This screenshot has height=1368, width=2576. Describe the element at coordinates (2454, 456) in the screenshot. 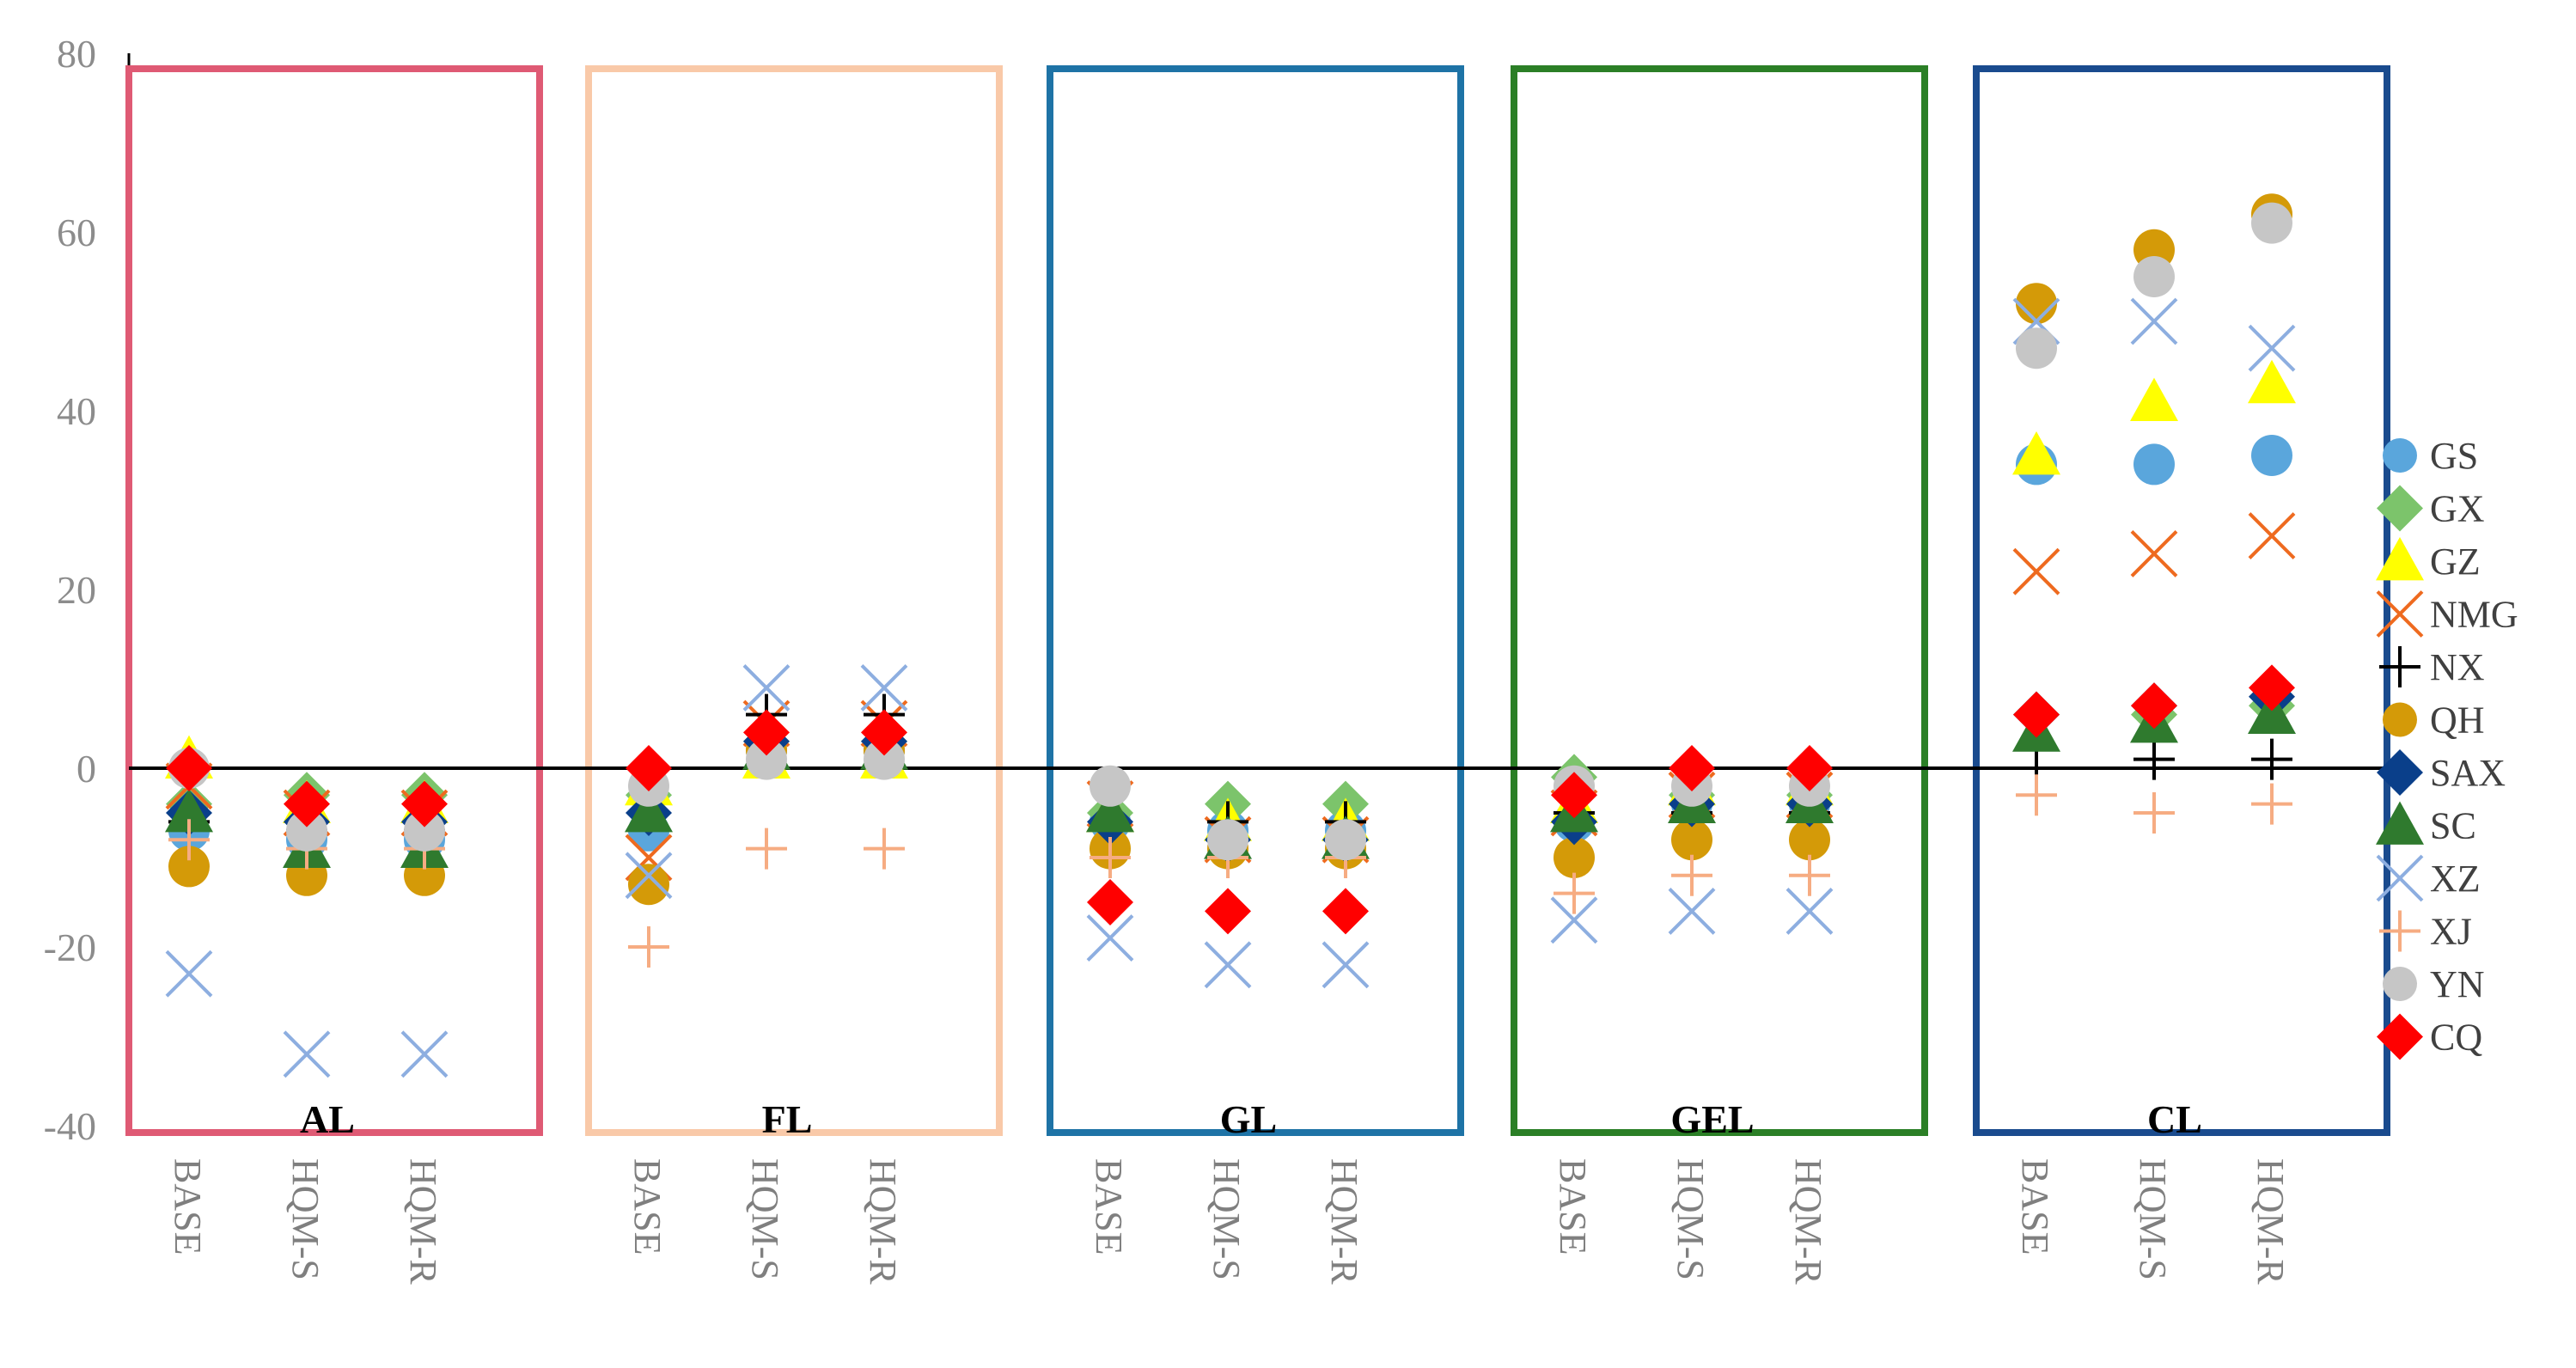

I see `legend-label: GS` at that location.